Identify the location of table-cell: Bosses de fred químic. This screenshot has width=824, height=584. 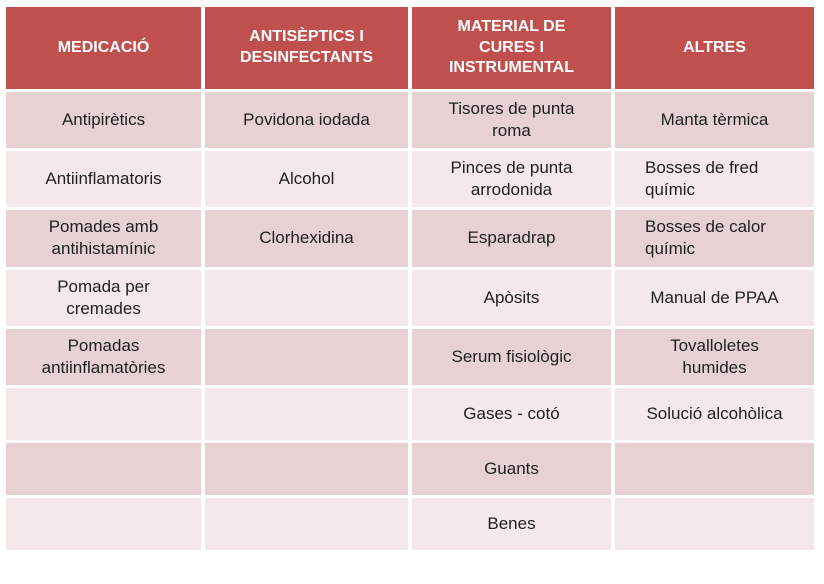
(714, 179).